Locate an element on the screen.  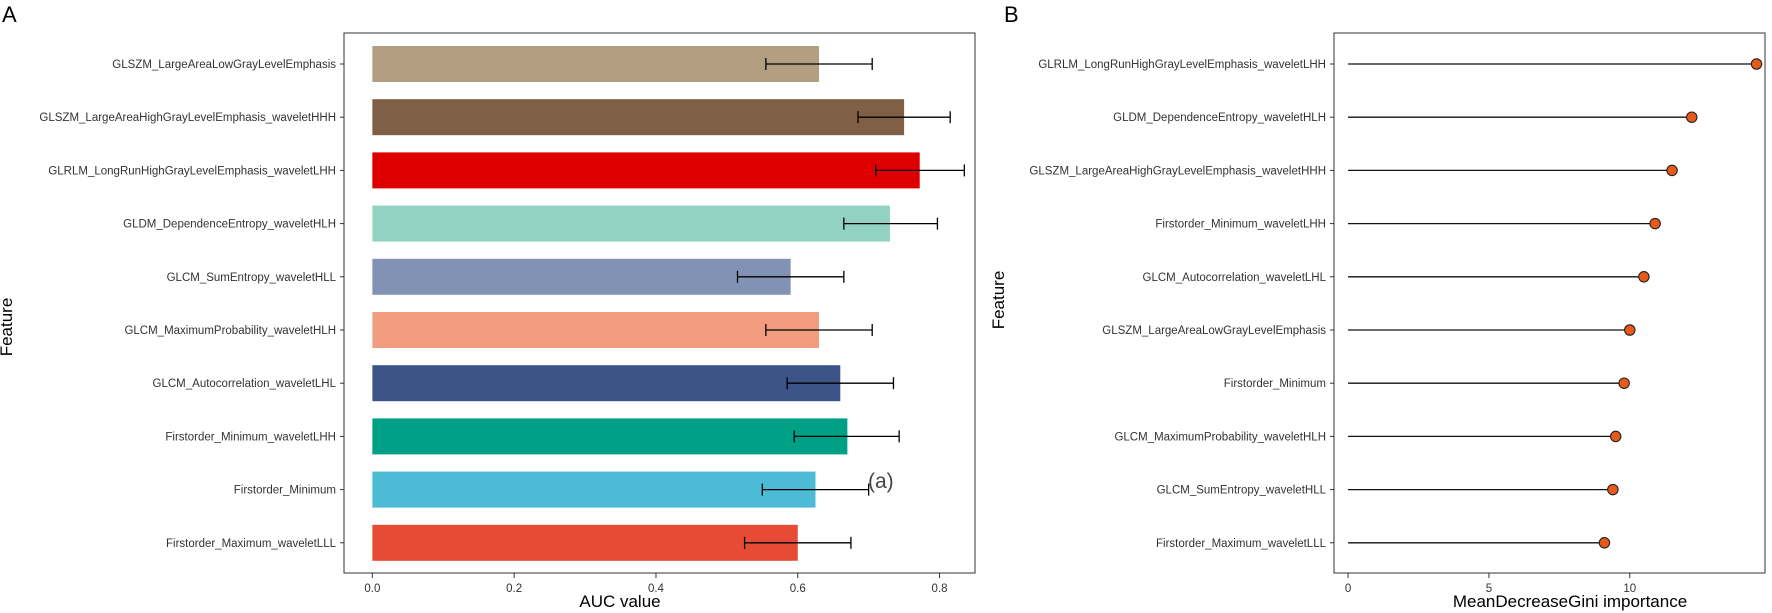
x-tick-label: 0 is located at coordinates (1348, 589).